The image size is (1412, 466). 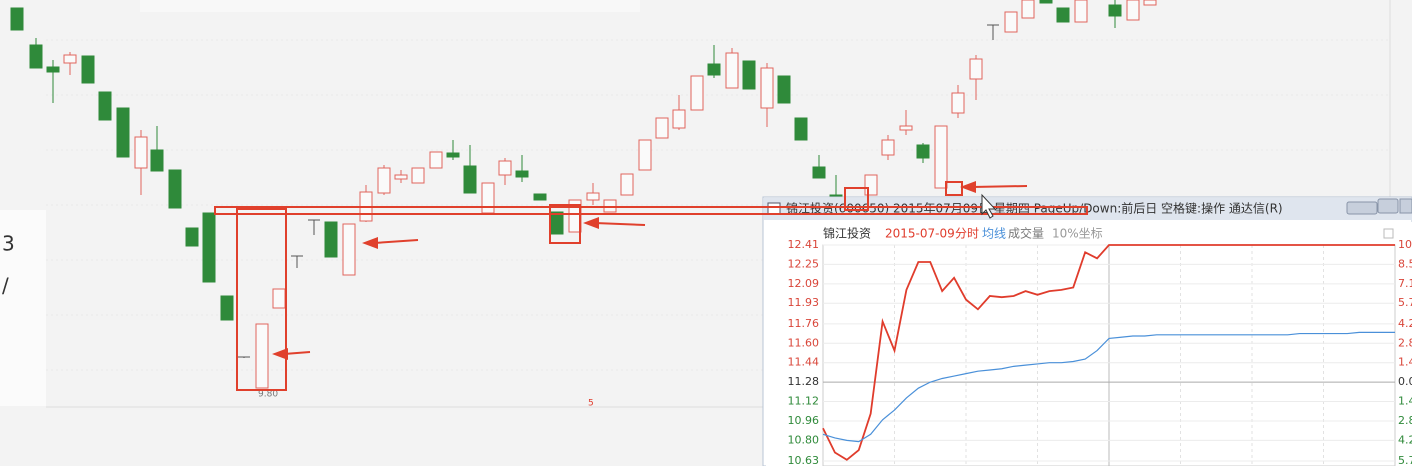 I want to click on average-line, so click(x=1108, y=387).